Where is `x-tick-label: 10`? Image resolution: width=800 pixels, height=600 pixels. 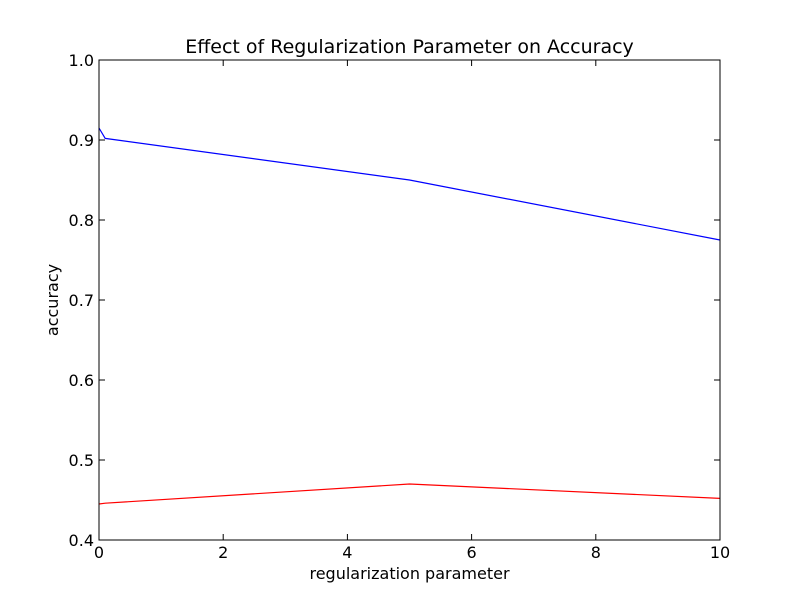
x-tick-label: 10 is located at coordinates (720, 552).